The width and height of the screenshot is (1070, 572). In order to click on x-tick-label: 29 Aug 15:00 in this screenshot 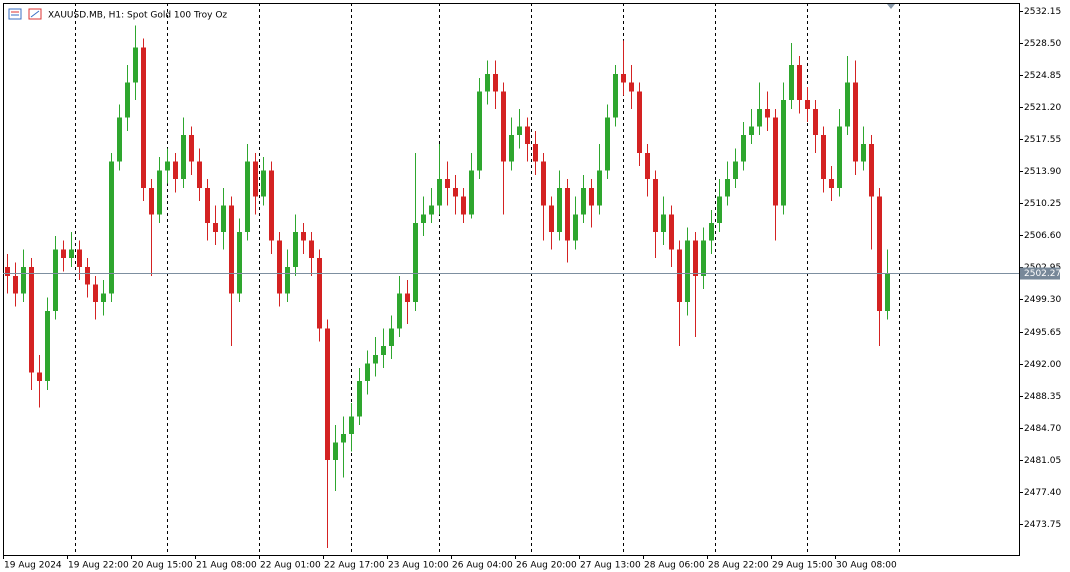, I will do `click(802, 566)`.